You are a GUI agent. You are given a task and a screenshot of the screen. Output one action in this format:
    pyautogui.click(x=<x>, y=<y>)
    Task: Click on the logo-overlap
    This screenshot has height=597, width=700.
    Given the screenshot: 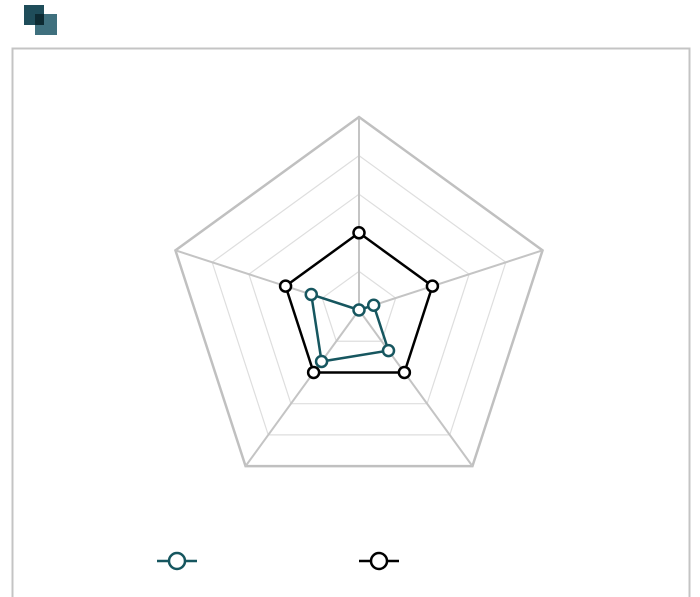 What is the action you would take?
    pyautogui.click(x=39, y=19)
    